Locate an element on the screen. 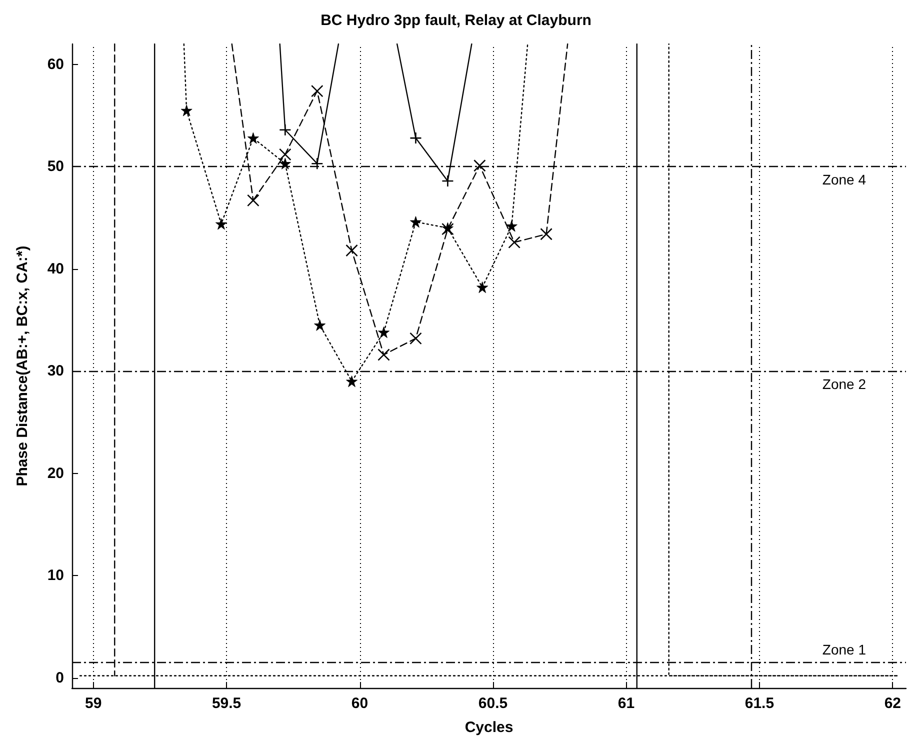 The height and width of the screenshot is (746, 912). chart-title: BC Hydro 3pp fault, Relay at Clayburn is located at coordinates (456, 20).